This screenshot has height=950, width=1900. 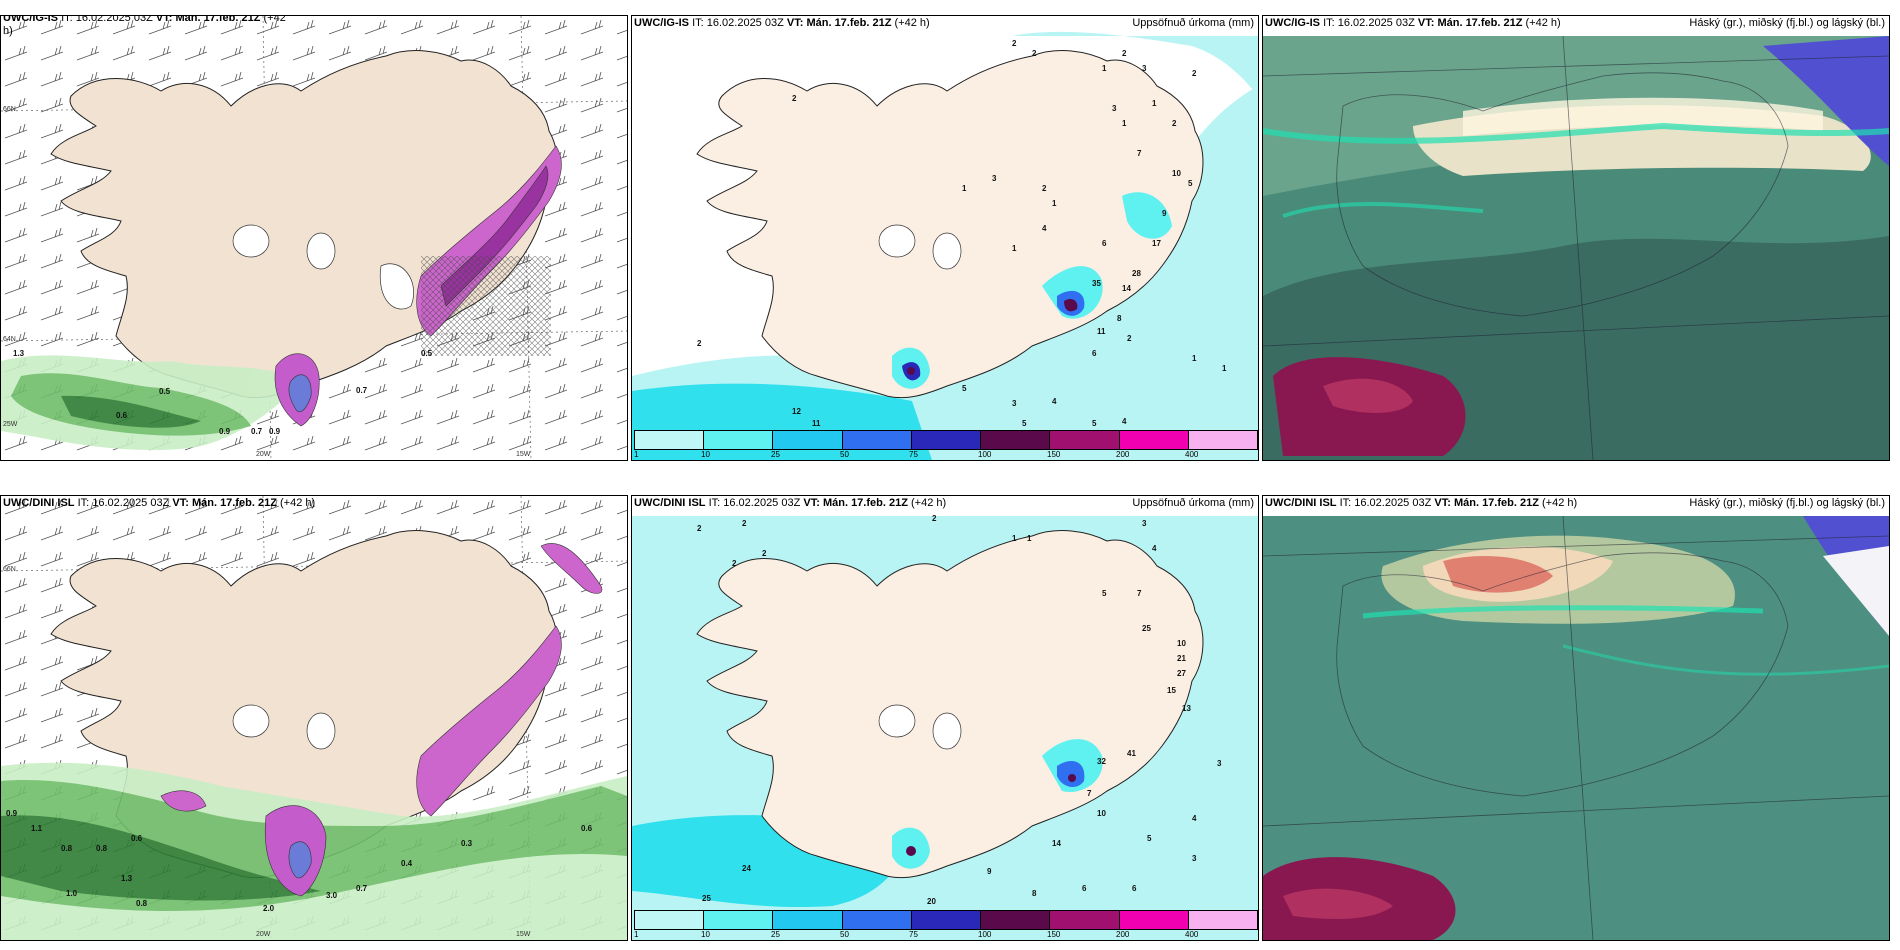 I want to click on svg-text: 0.7, so click(x=257, y=431).